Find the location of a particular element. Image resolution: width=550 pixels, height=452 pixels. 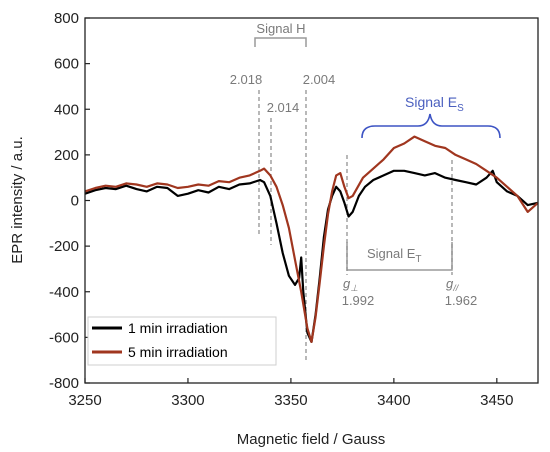

y-tick-label: -600 is located at coordinates (64, 337).